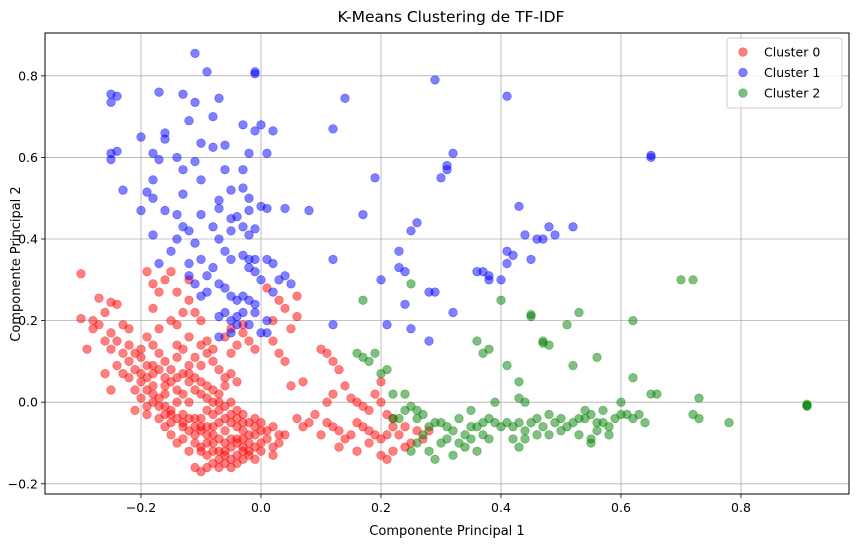 This screenshot has width=857, height=547. I want to click on x-tick-label: 0.8, so click(741, 507).